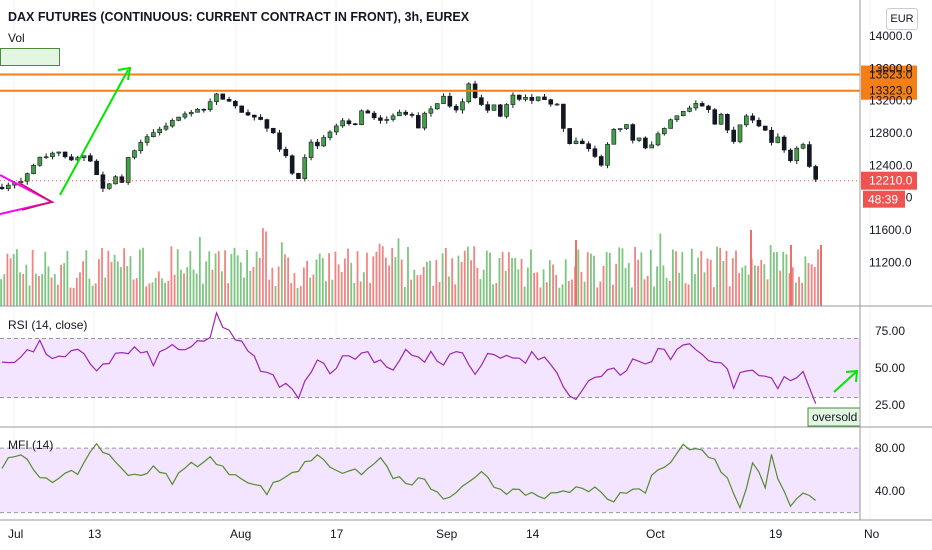 Image resolution: width=932 pixels, height=550 pixels. Describe the element at coordinates (902, 19) in the screenshot. I see `currency-button: EUR` at that location.